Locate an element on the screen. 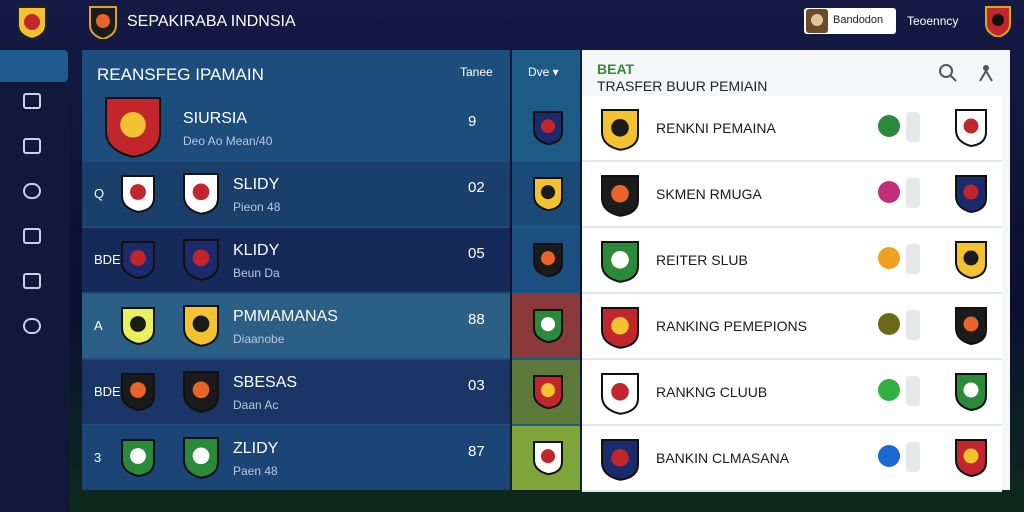 The image size is (1024, 512). user-icon is located at coordinates (986, 73).